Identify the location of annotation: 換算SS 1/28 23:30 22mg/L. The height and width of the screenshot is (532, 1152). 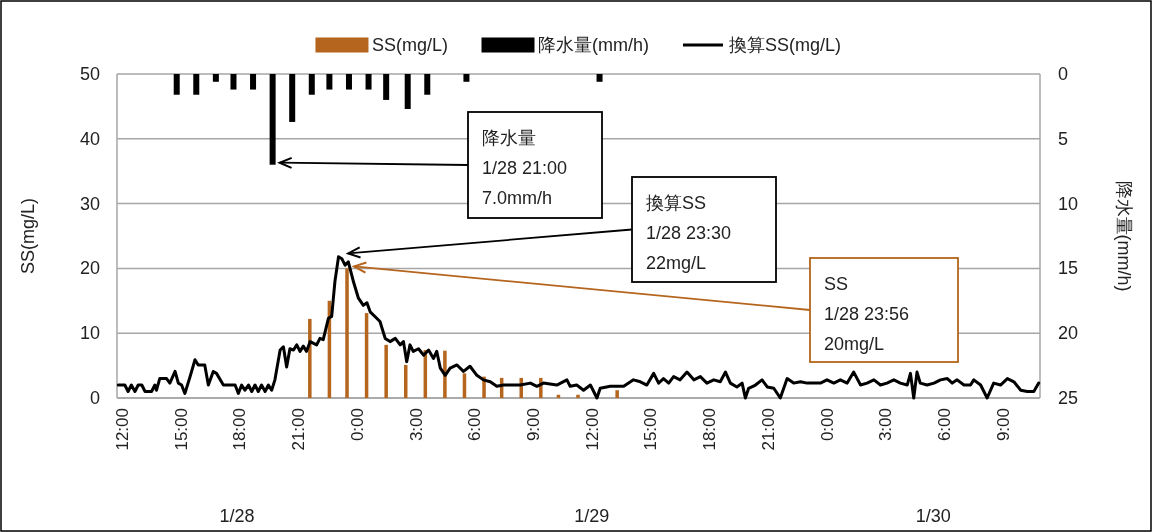
(689, 233).